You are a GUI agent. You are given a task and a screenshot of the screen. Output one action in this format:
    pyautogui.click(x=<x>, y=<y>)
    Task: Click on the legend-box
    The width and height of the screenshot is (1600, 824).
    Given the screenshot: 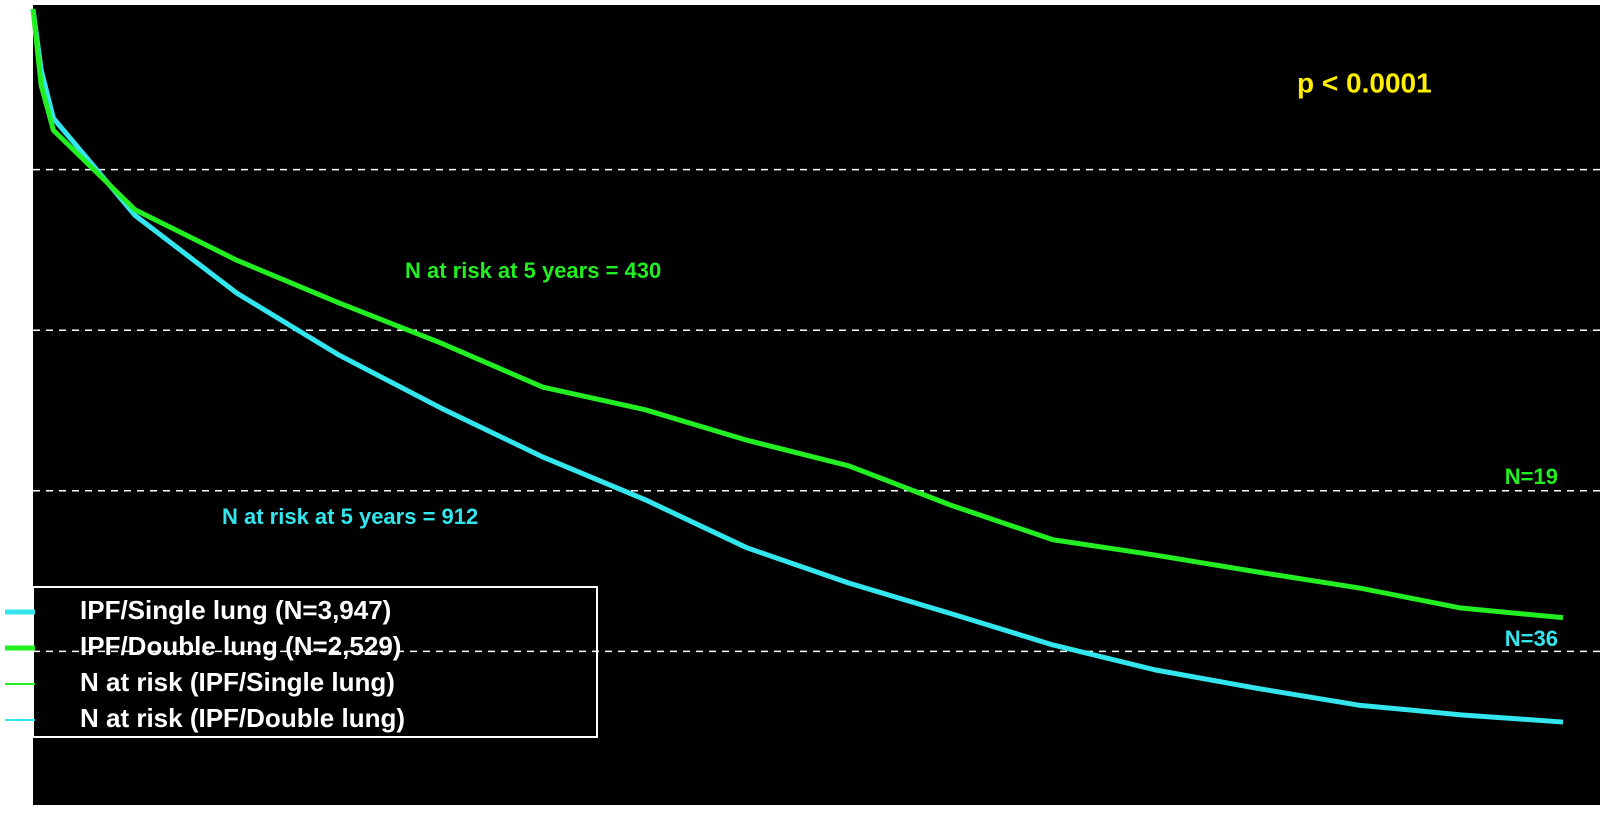 What is the action you would take?
    pyautogui.click(x=315, y=662)
    